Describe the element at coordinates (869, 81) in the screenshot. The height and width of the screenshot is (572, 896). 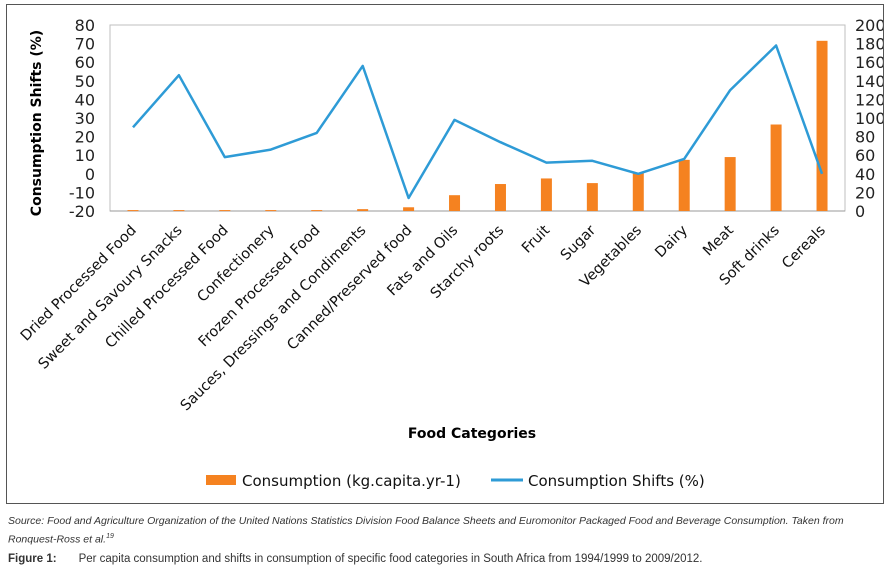
I see `y-right-tick-label: 140` at that location.